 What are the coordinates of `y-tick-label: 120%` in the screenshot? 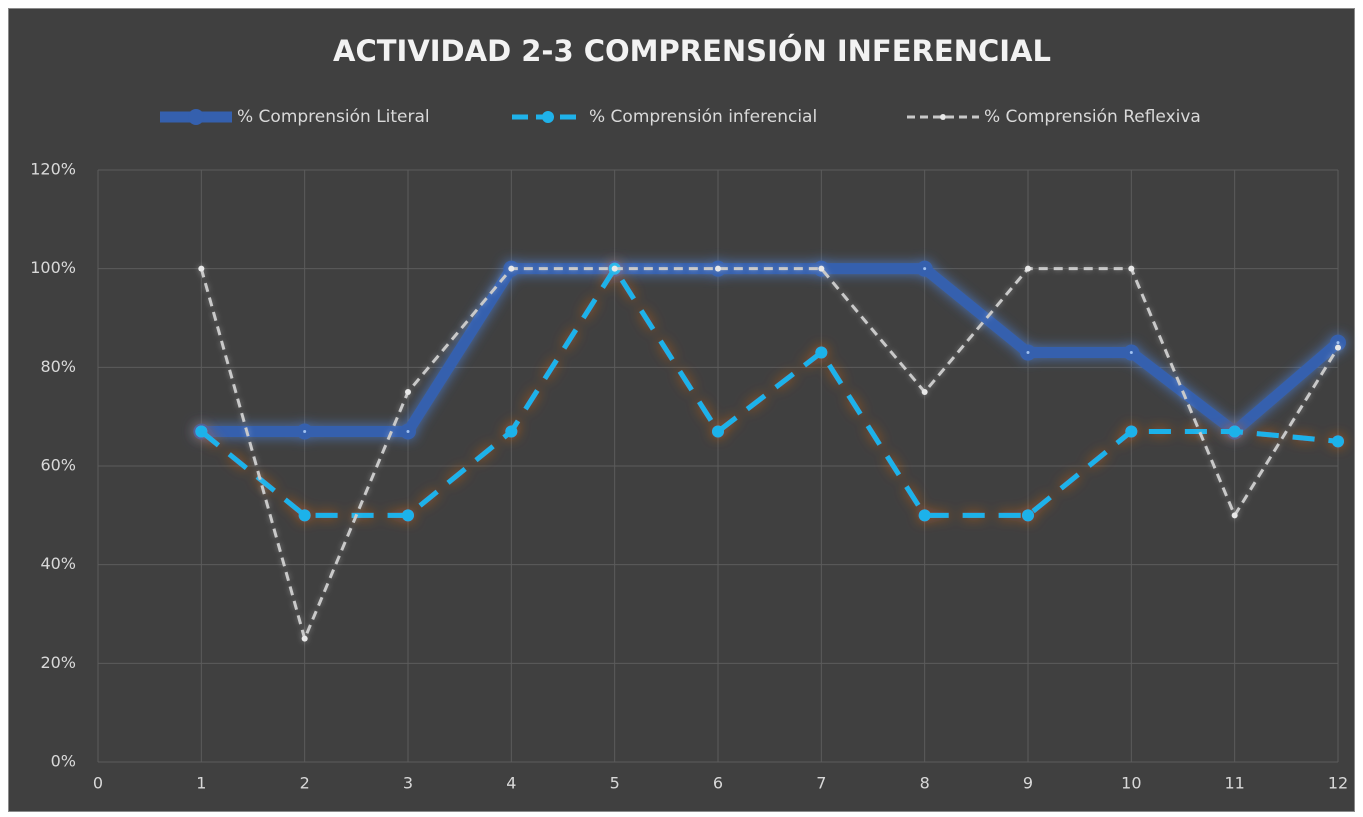 It's located at (53, 169).